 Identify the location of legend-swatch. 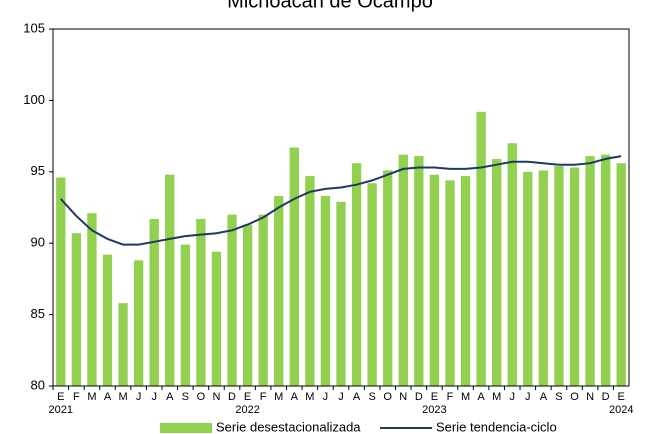
(186, 428).